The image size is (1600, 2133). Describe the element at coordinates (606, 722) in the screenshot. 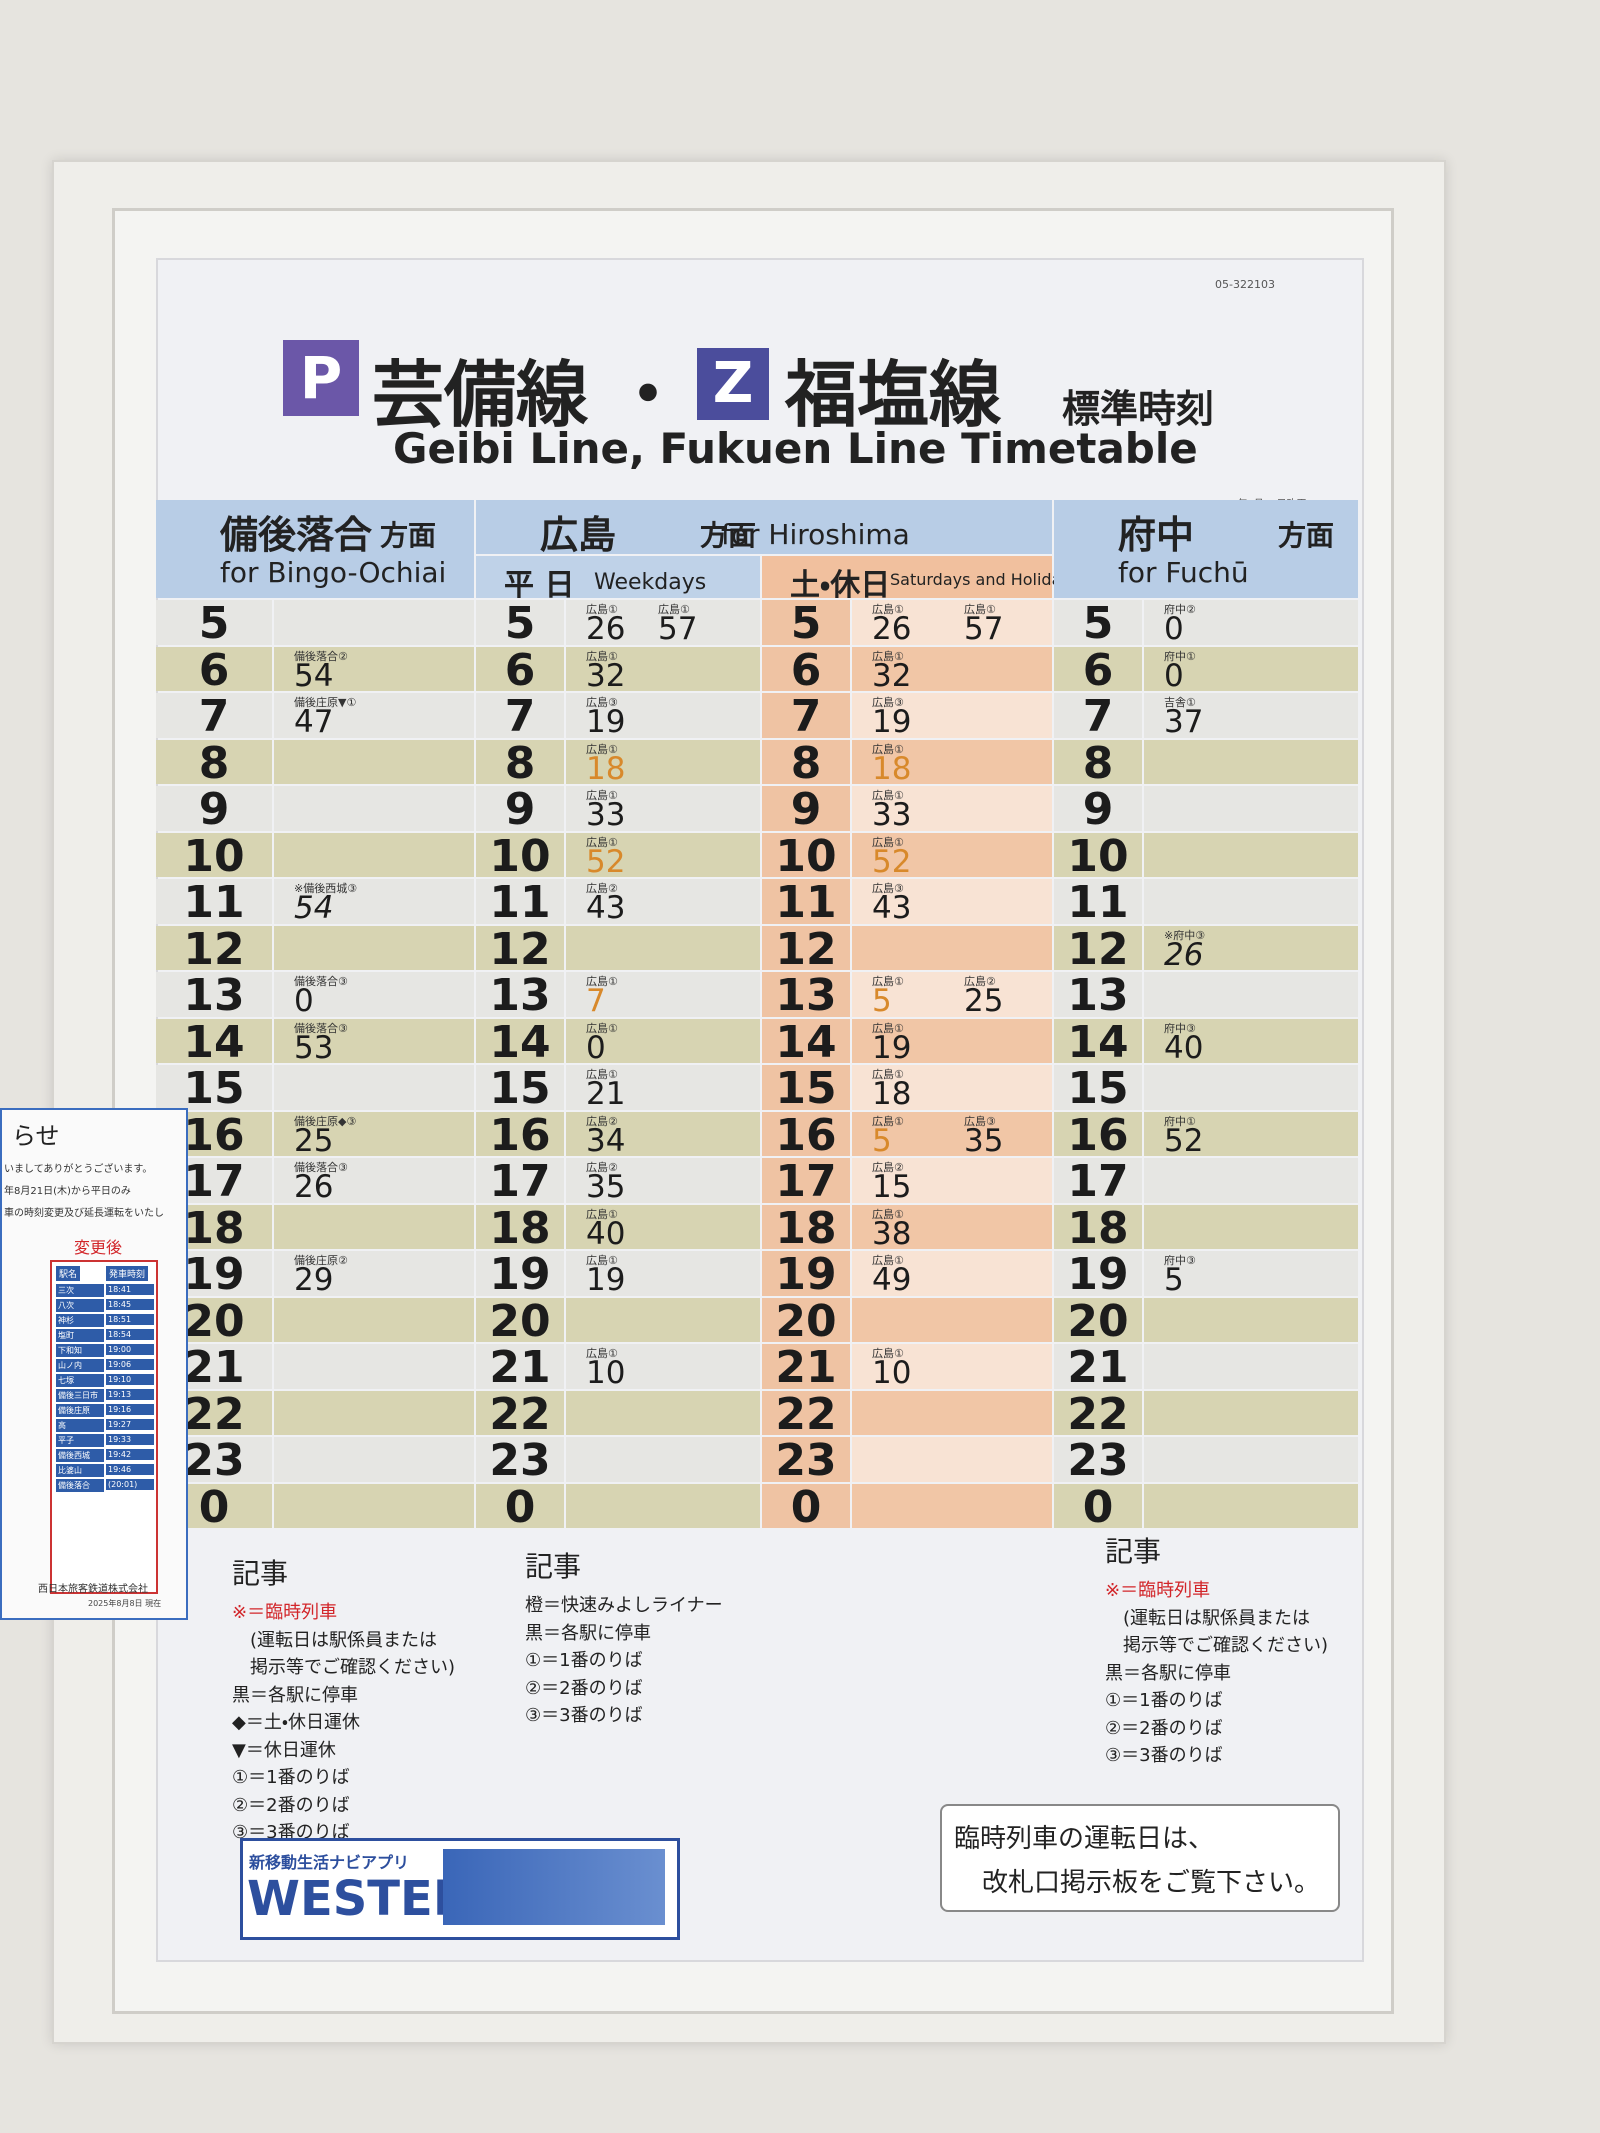

I see `train-minute: 19` at that location.